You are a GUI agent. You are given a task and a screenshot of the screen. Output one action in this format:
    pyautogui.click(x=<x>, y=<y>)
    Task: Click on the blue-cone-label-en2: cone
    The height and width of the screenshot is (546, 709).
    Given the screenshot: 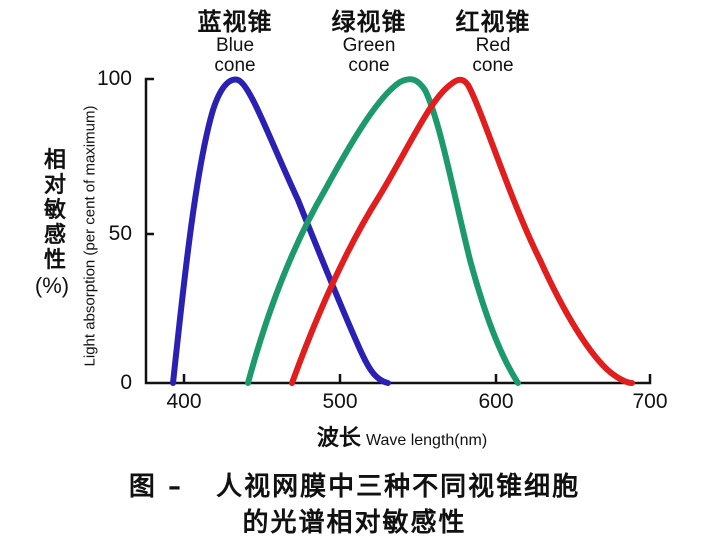 What is the action you would take?
    pyautogui.click(x=235, y=65)
    